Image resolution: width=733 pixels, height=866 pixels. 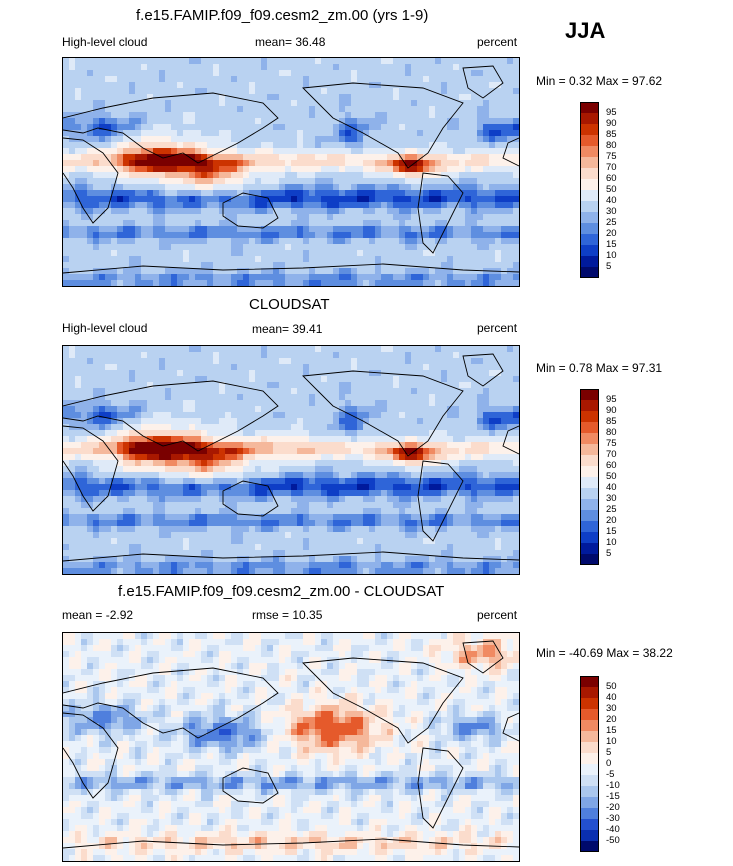 What do you see at coordinates (599, 368) in the screenshot?
I see `panel-2-minmax: Min = 0.78 Max = 97.31` at bounding box center [599, 368].